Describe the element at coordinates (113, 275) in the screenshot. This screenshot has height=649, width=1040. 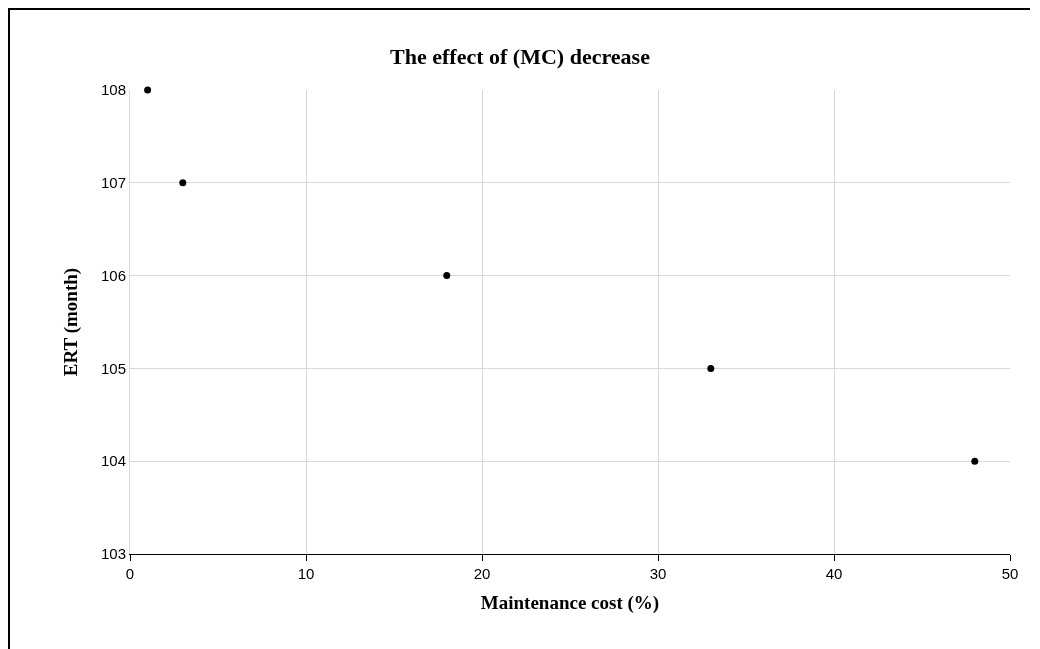
I see `y-tick-label: 106` at that location.